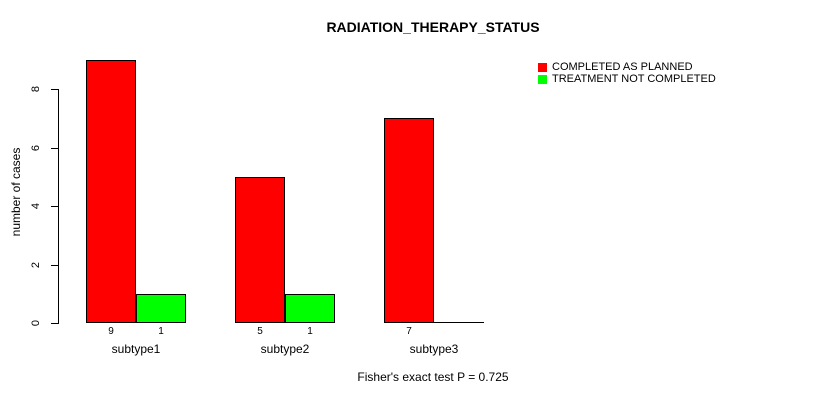  What do you see at coordinates (433, 27) in the screenshot?
I see `chart-title: RADIATION_THERAPY_STATUS` at bounding box center [433, 27].